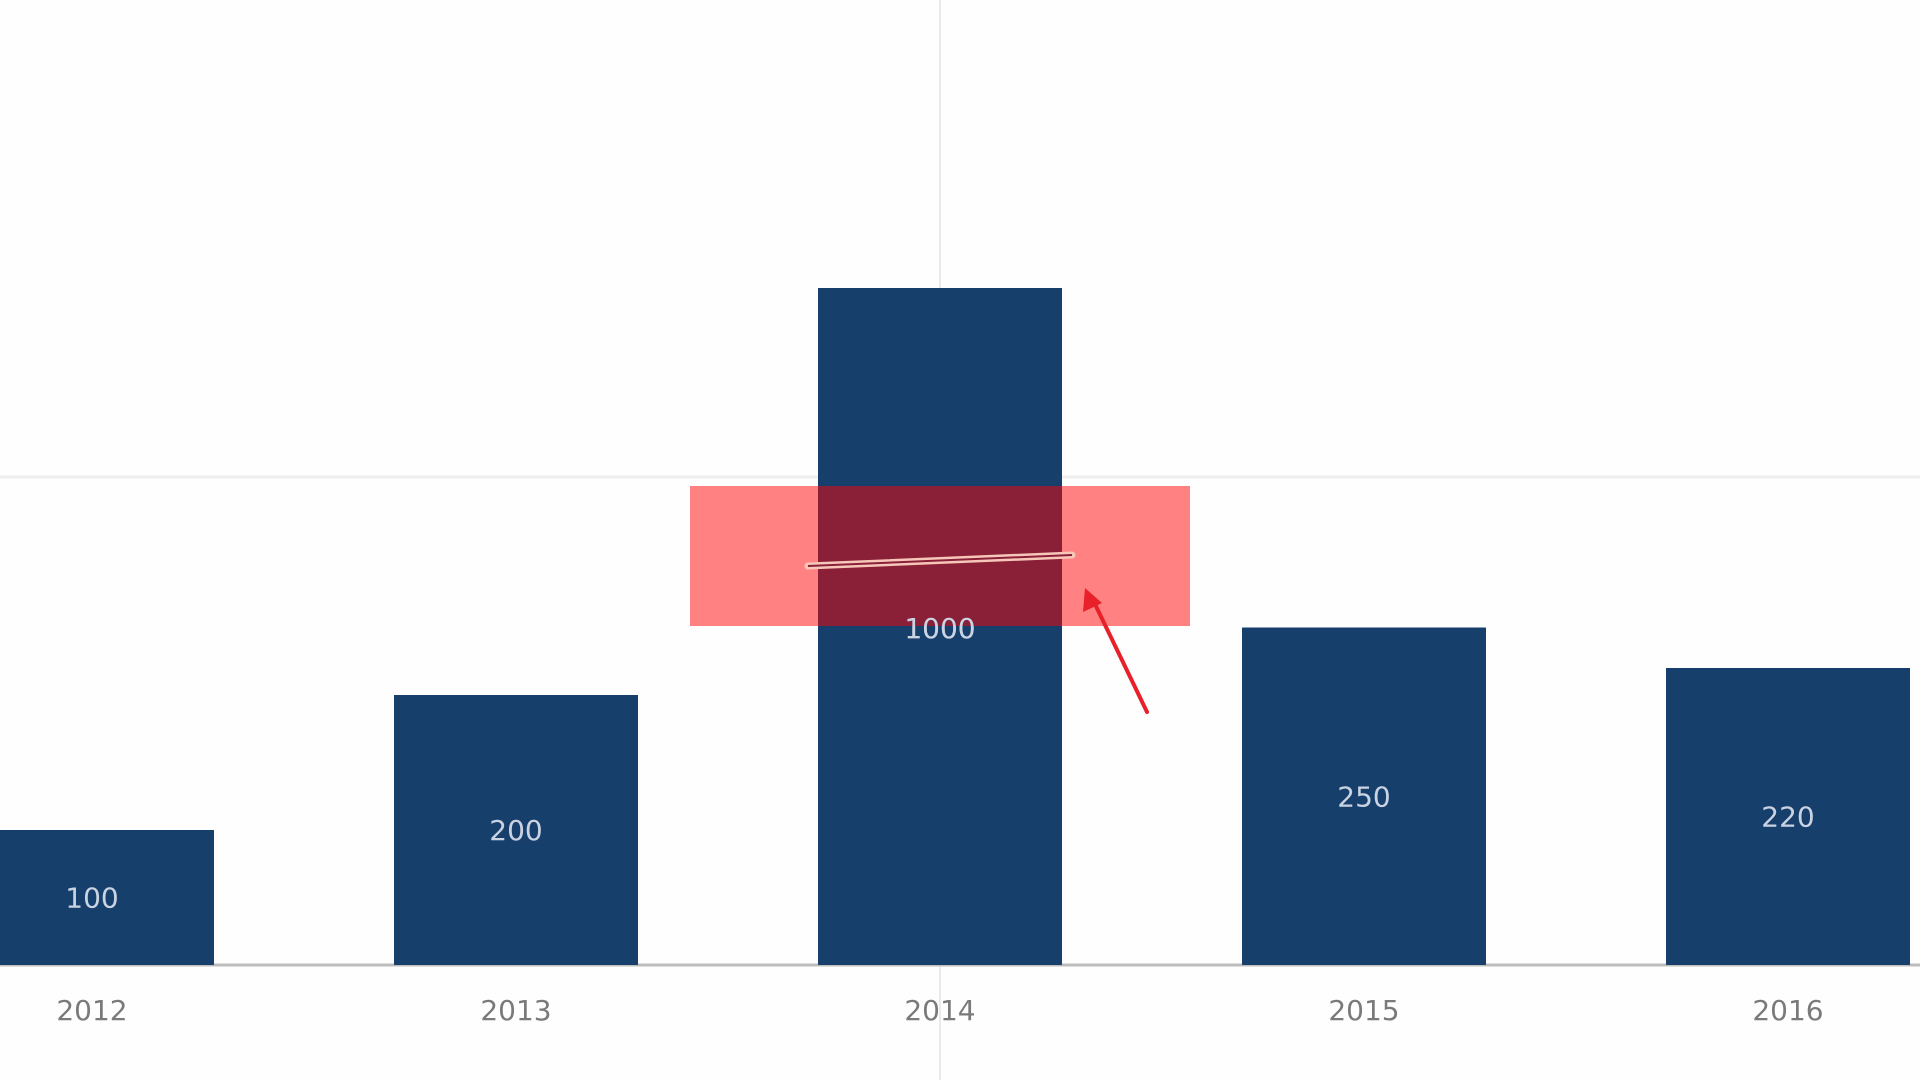 The width and height of the screenshot is (1920, 1080). I want to click on bar-2014, so click(940, 626).